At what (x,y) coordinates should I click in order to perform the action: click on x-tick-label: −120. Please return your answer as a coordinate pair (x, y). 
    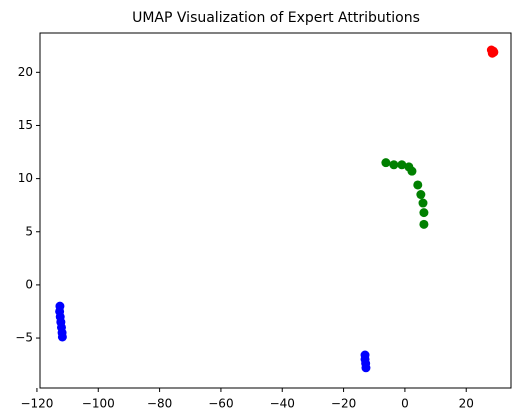
    Looking at the image, I should click on (36, 403).